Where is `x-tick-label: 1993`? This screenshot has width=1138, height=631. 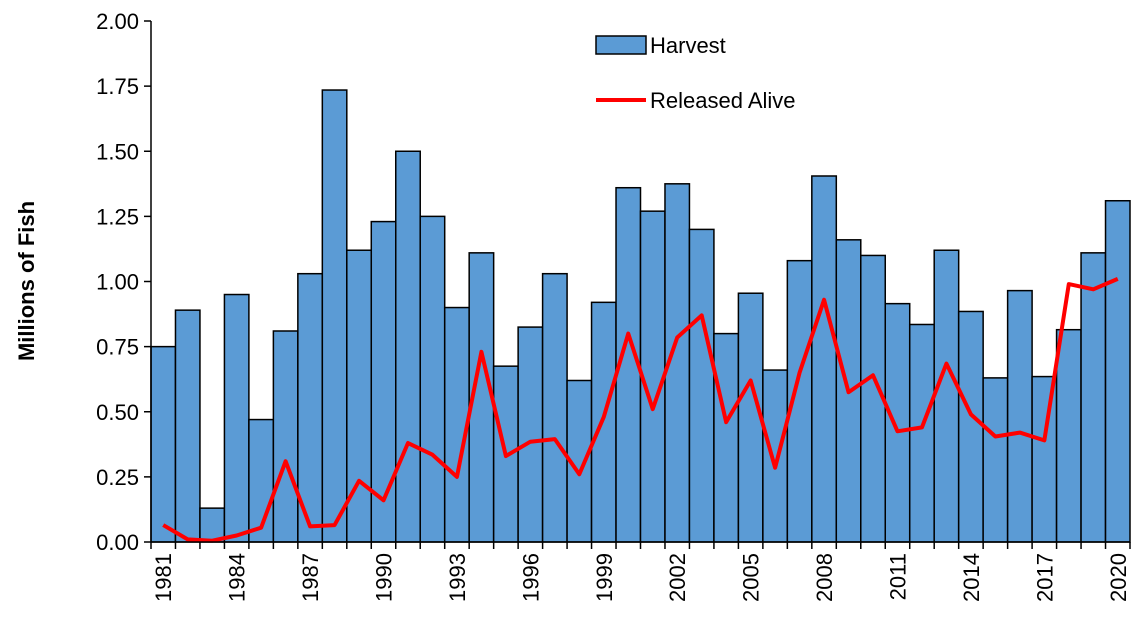 x-tick-label: 1993 is located at coordinates (457, 577).